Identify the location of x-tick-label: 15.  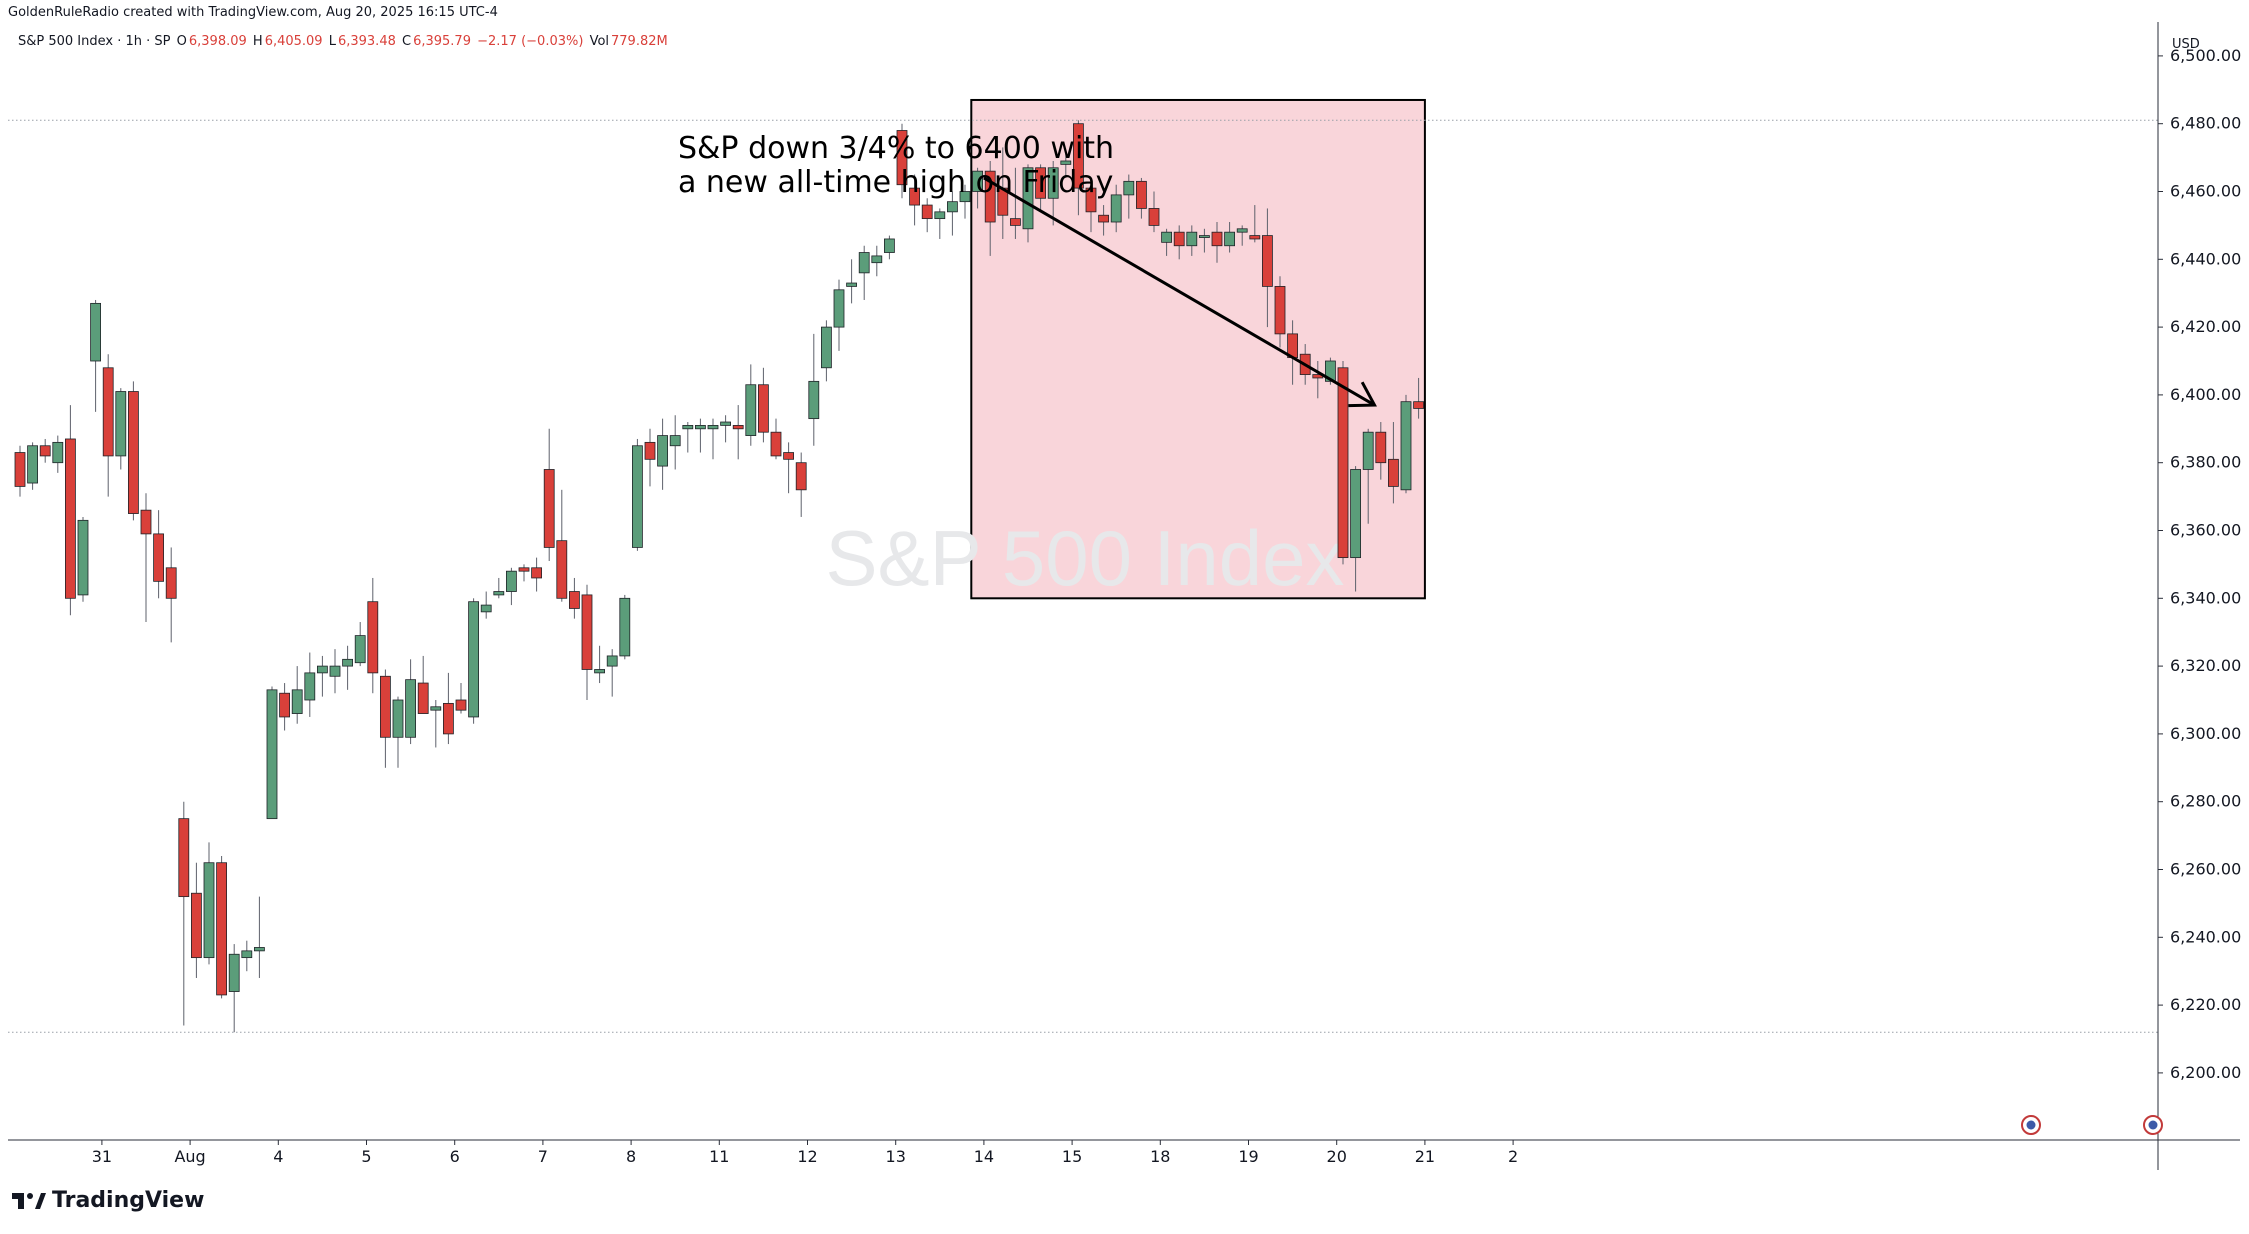
(1072, 1156).